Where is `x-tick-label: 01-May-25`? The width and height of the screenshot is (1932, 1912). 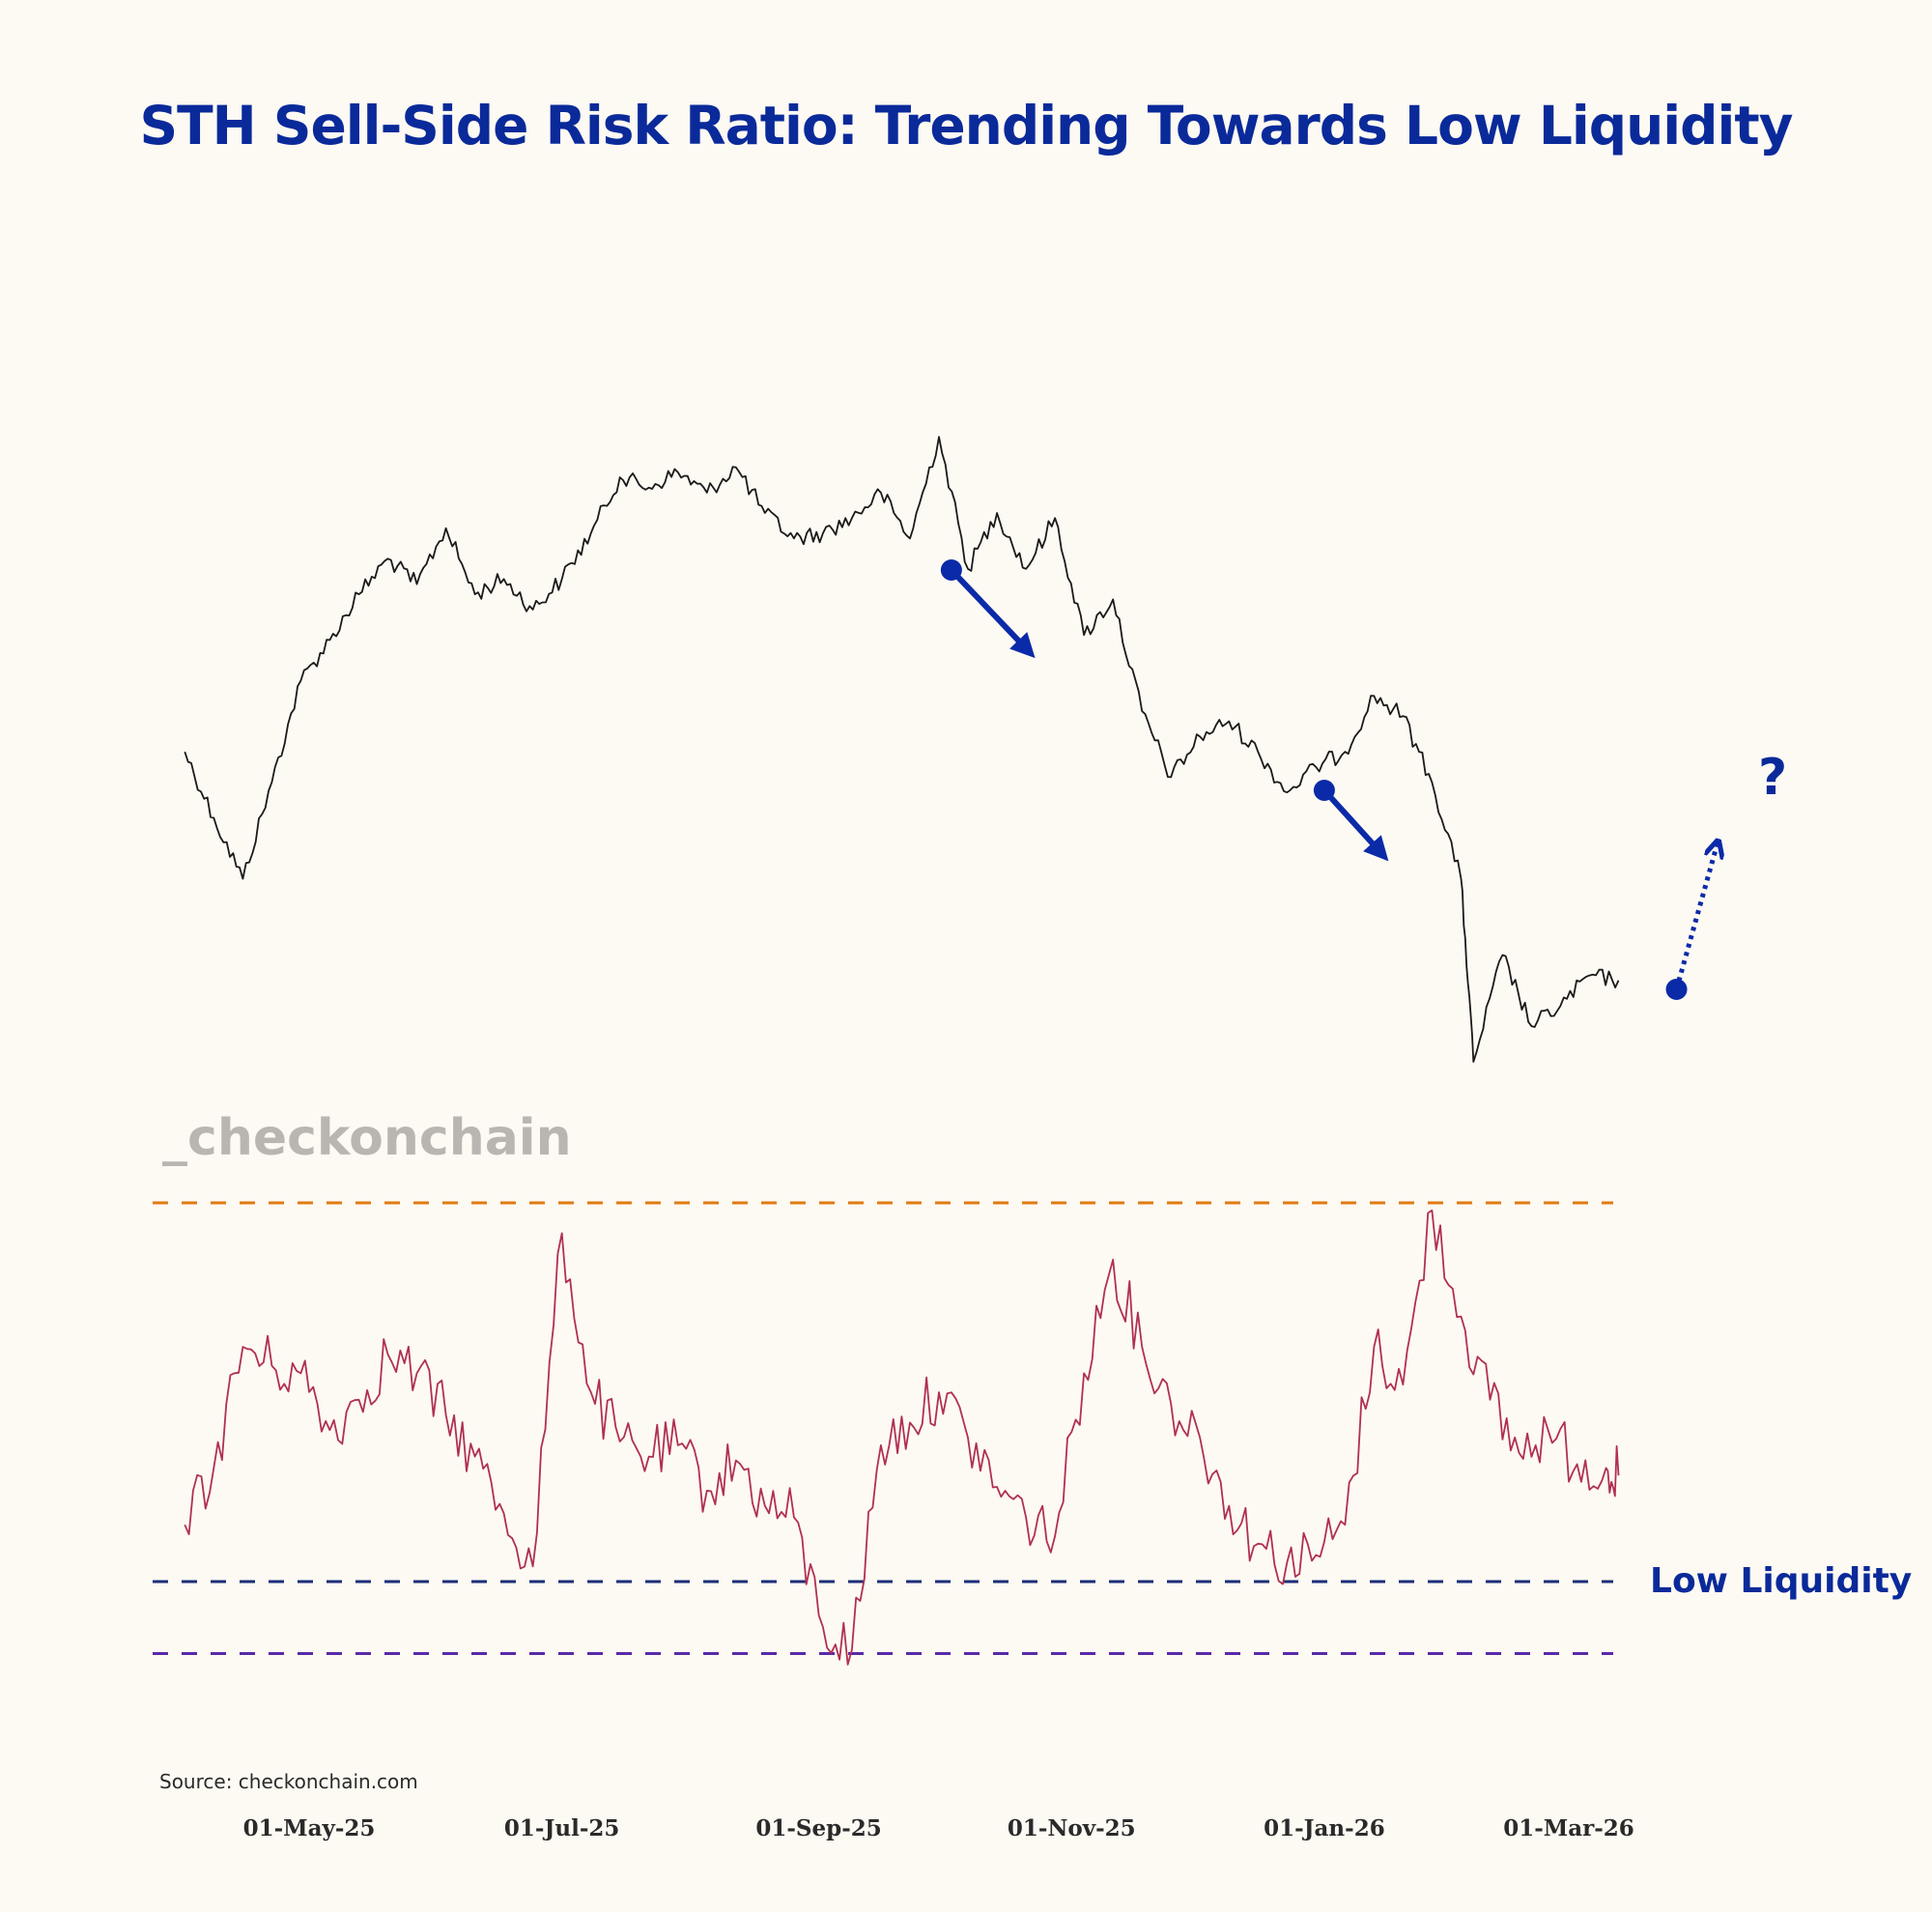 x-tick-label: 01-May-25 is located at coordinates (309, 1828).